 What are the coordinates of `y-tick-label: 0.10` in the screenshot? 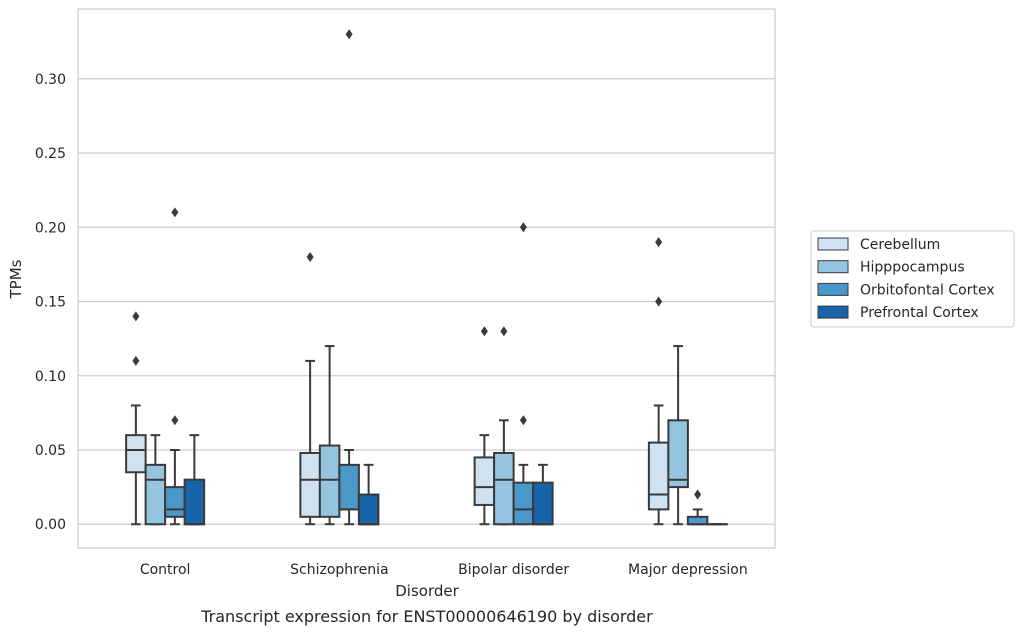 It's located at (50, 377).